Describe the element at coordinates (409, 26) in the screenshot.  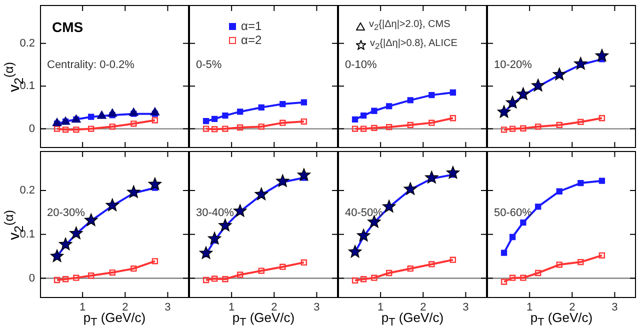
I see `annotation: v$_{2}${|Δη|>2.0}, CMS` at that location.